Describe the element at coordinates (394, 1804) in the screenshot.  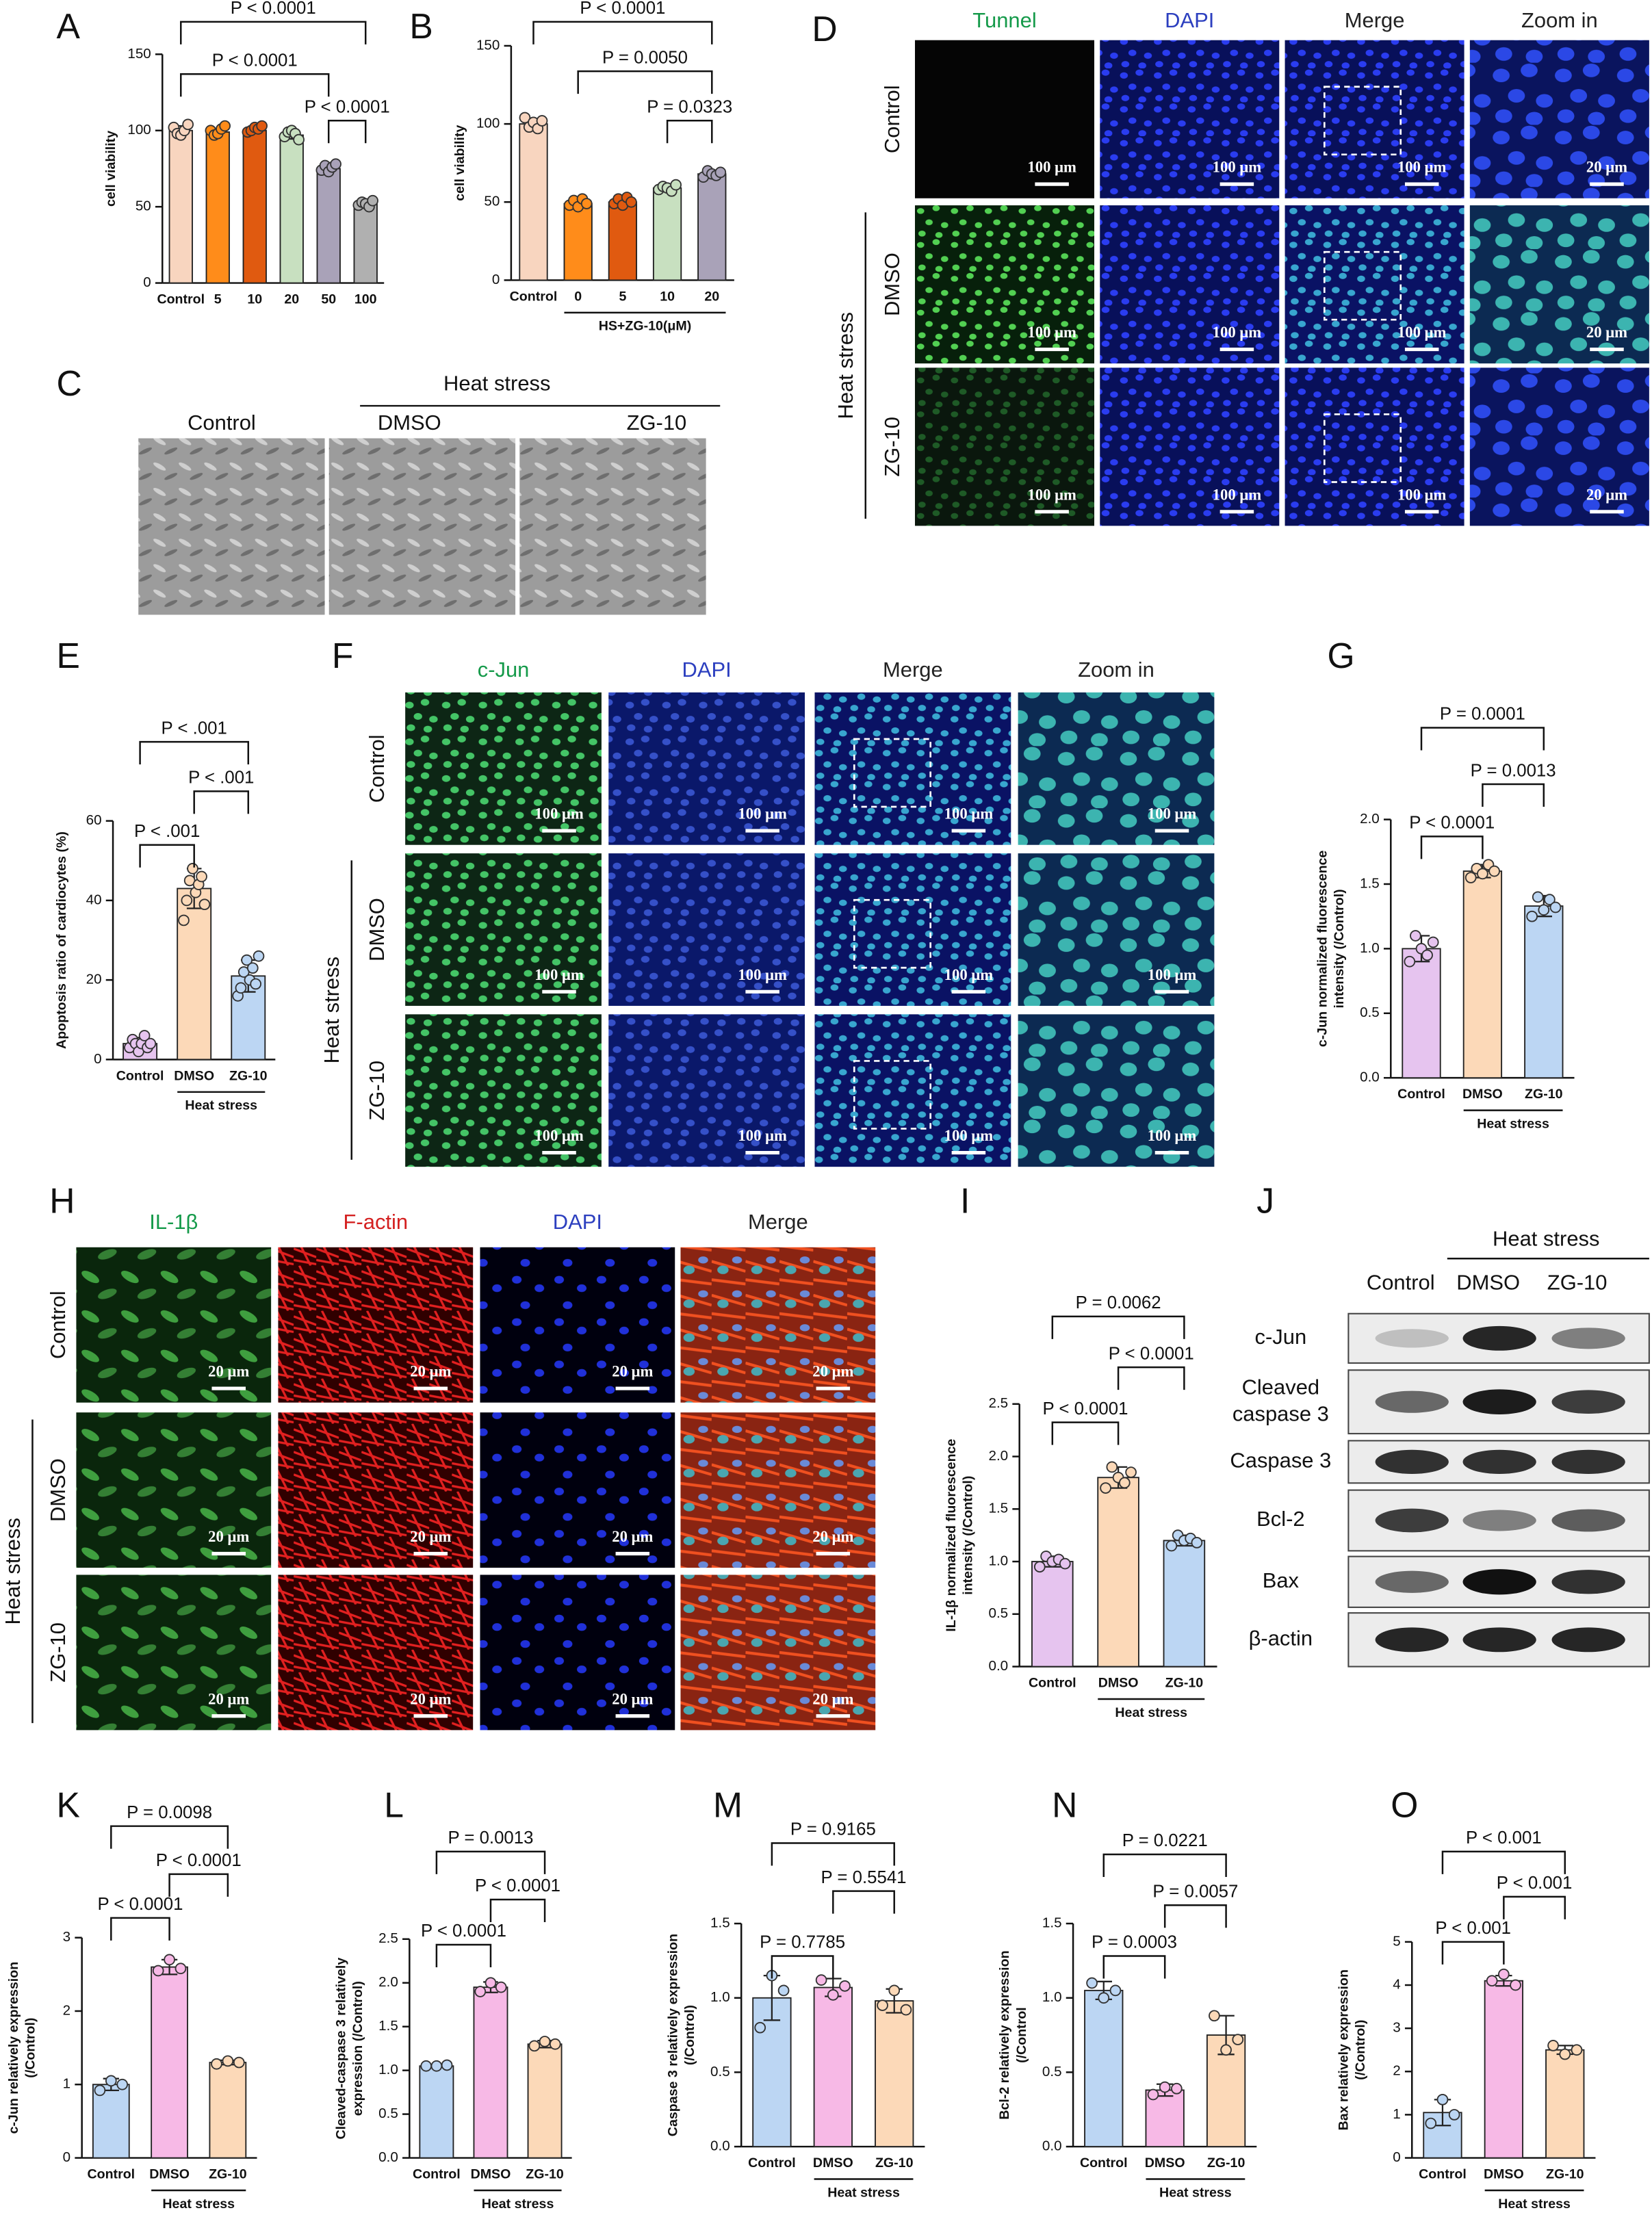
I see `panel-letter: L` at that location.